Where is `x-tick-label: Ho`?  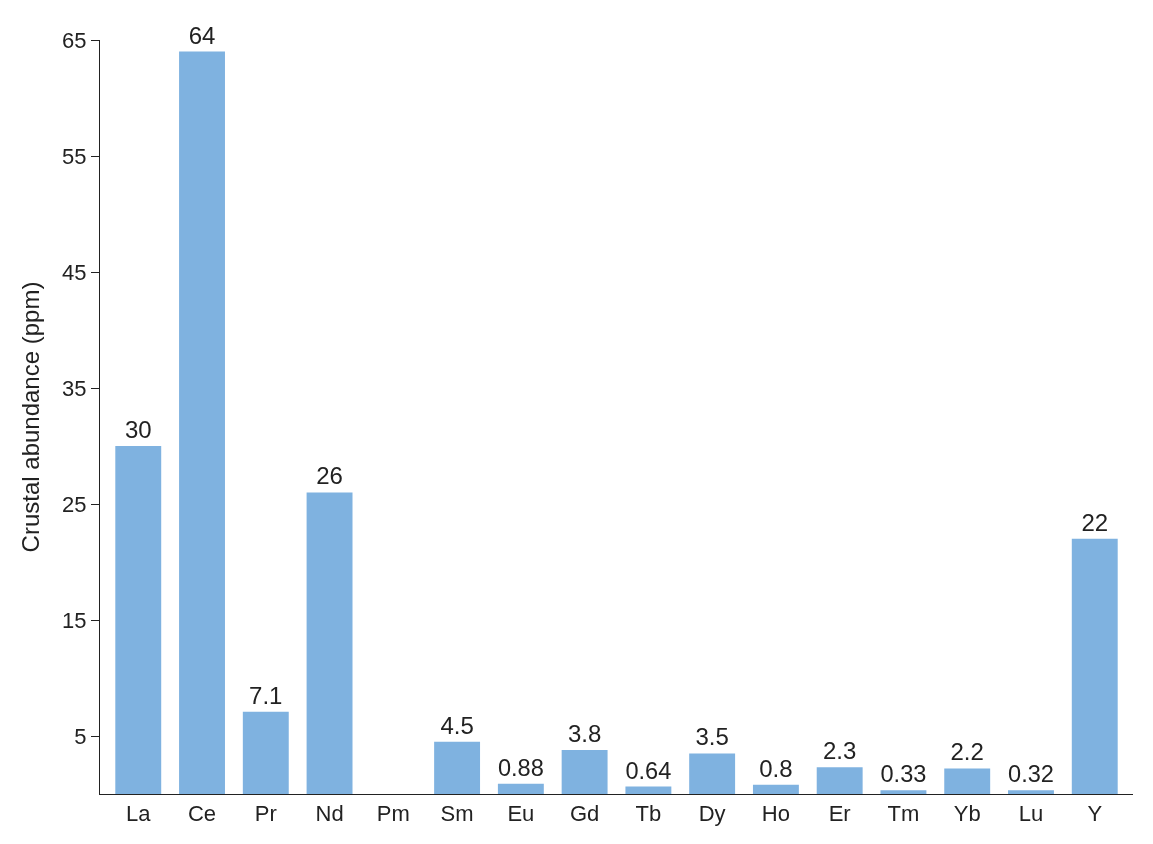 x-tick-label: Ho is located at coordinates (775, 814).